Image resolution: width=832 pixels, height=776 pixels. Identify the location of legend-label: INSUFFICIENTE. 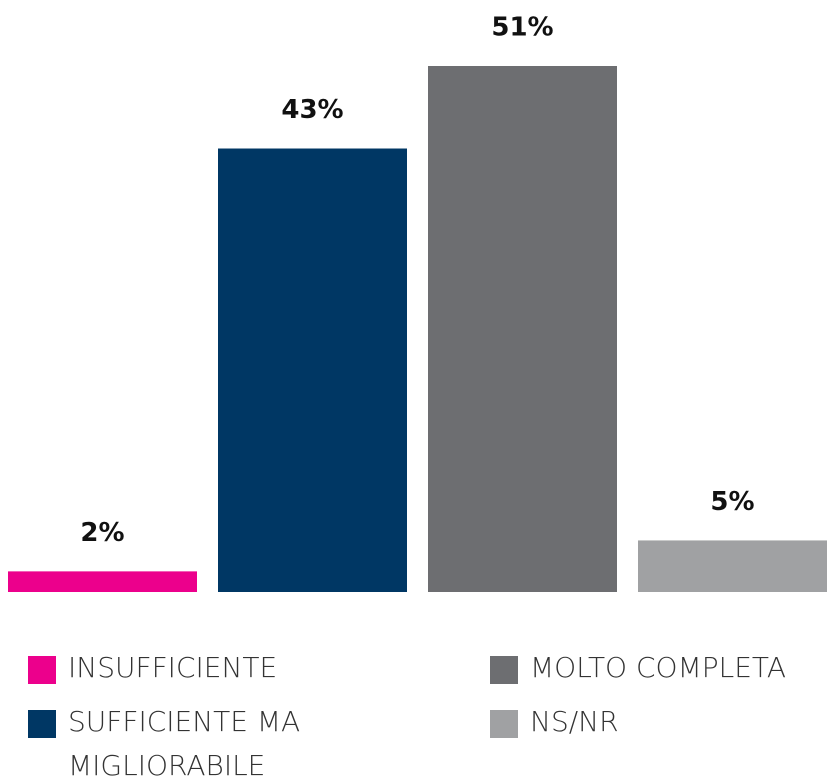
(173, 667).